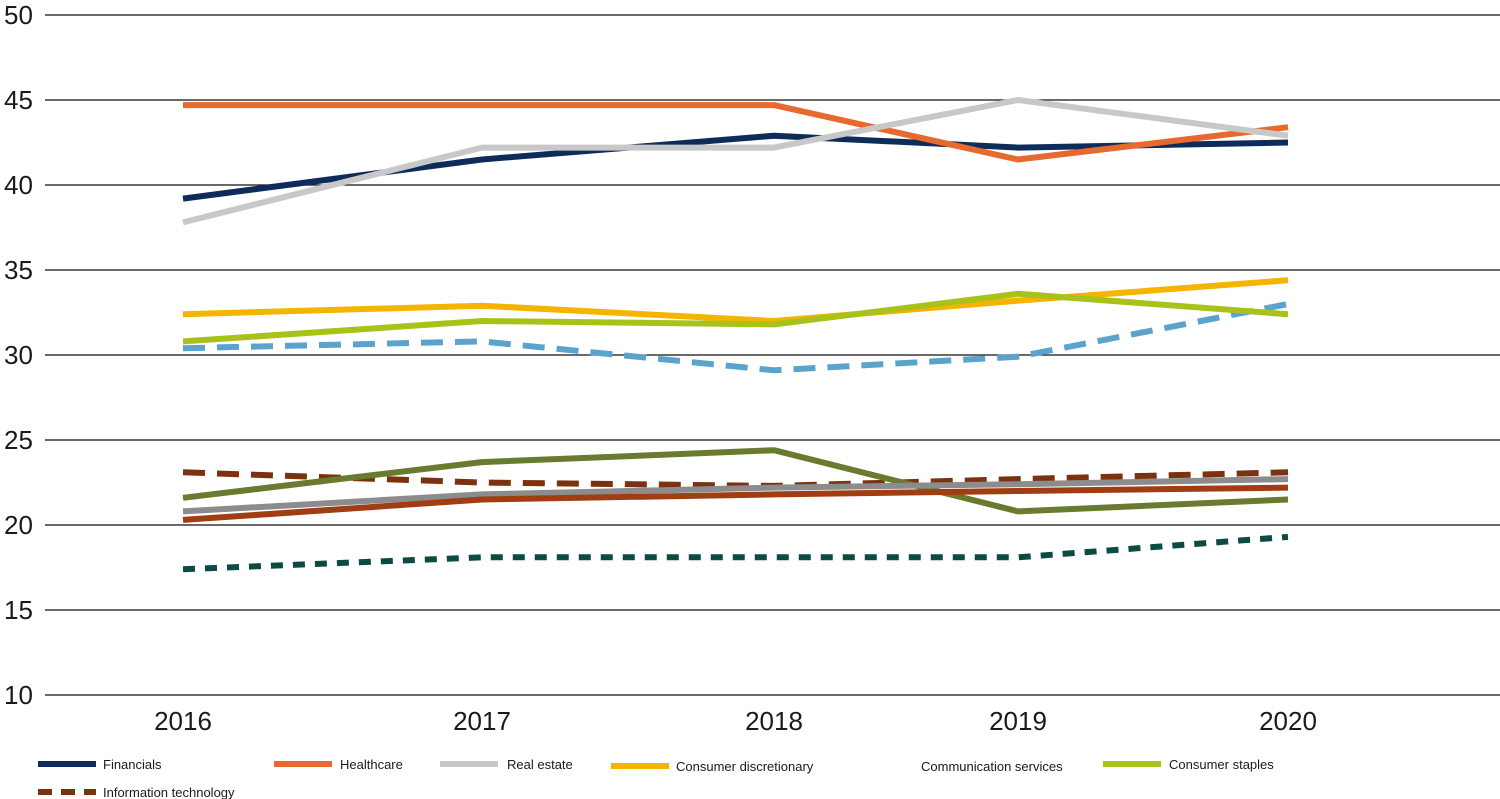  Describe the element at coordinates (482, 721) in the screenshot. I see `x-tick-label: 2017` at that location.